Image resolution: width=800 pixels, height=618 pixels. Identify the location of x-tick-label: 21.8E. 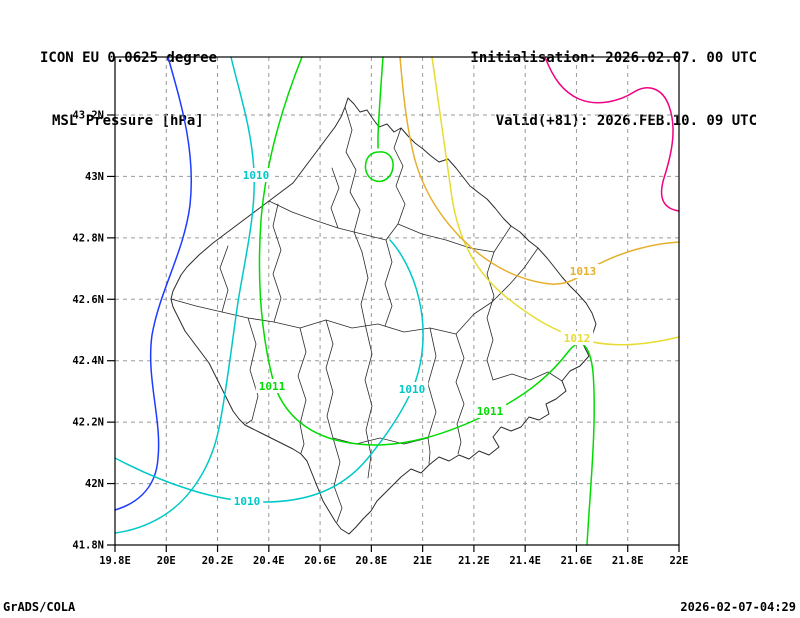
(628, 561).